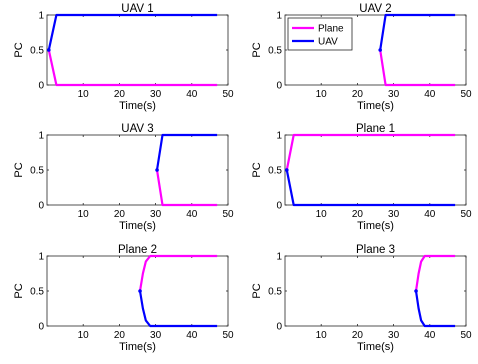 This screenshot has height=364, width=478. Describe the element at coordinates (137, 9) in the screenshot. I see `subplot-title: UAV 1` at that location.